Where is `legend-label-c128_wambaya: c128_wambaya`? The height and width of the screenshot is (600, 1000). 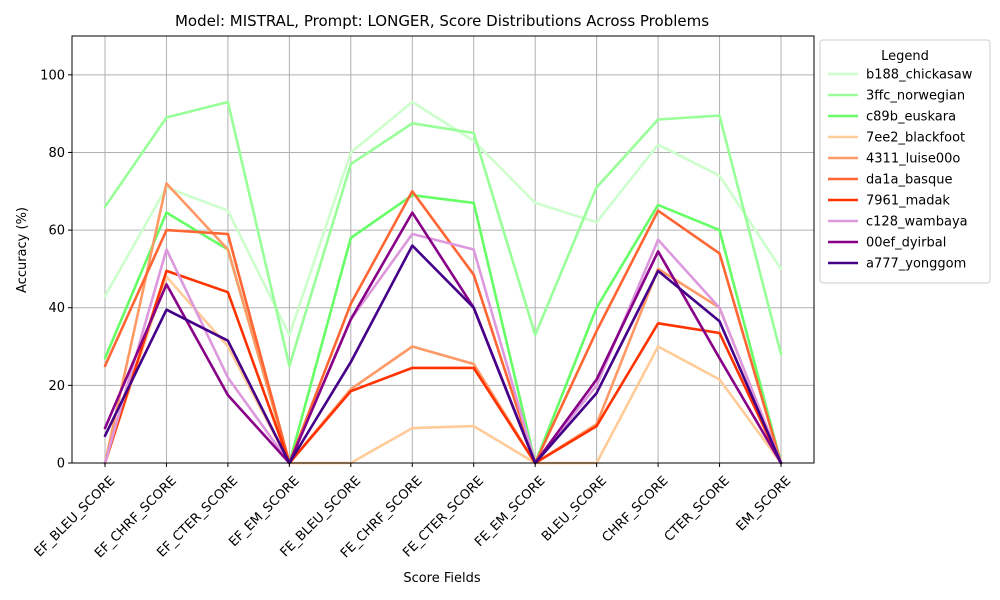
legend-label-c128_wambaya: c128_wambaya is located at coordinates (917, 222).